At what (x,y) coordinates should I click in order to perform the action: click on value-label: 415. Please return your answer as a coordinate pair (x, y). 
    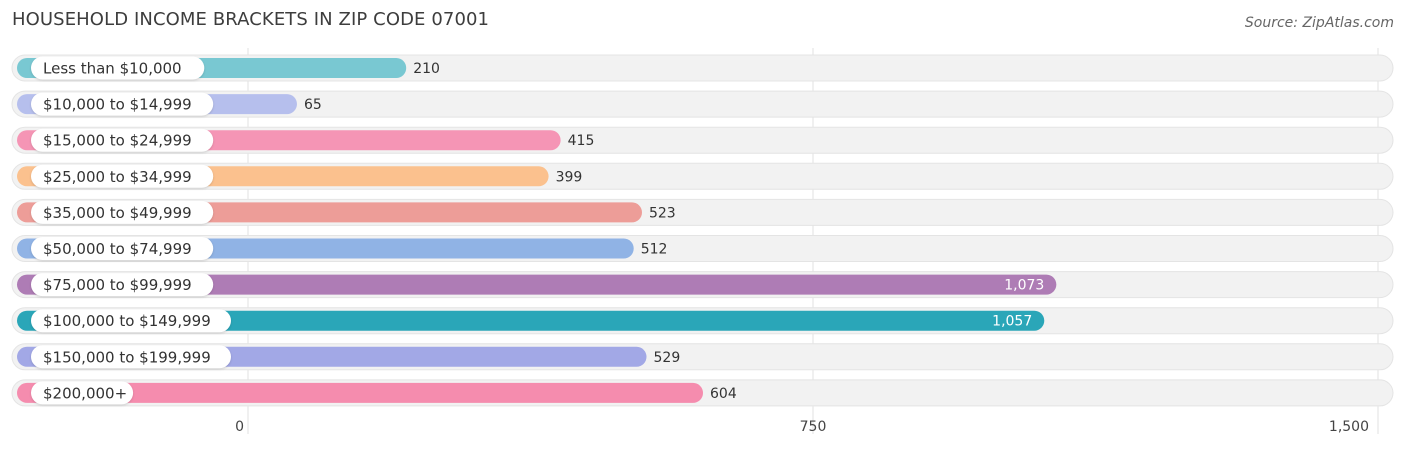
    Looking at the image, I should click on (581, 141).